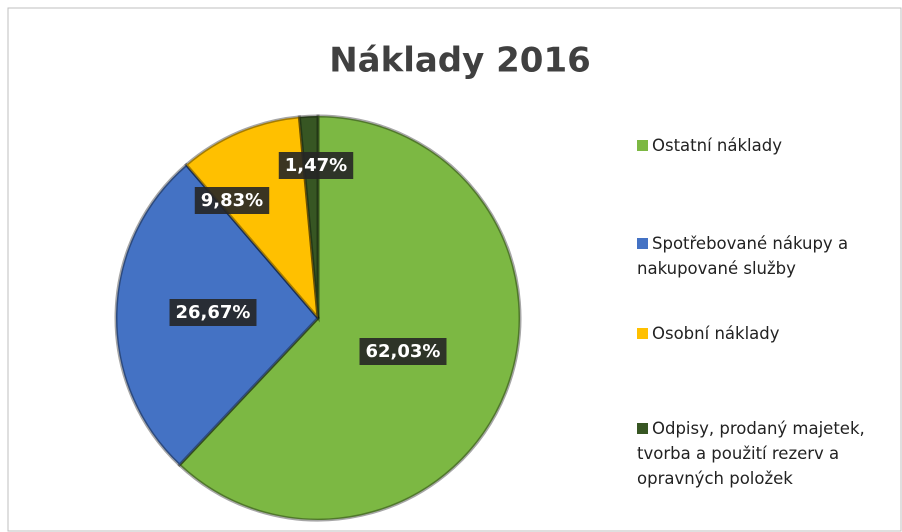 Image resolution: width=902 pixels, height=532 pixels. I want to click on data-label: 62,03%, so click(403, 351).